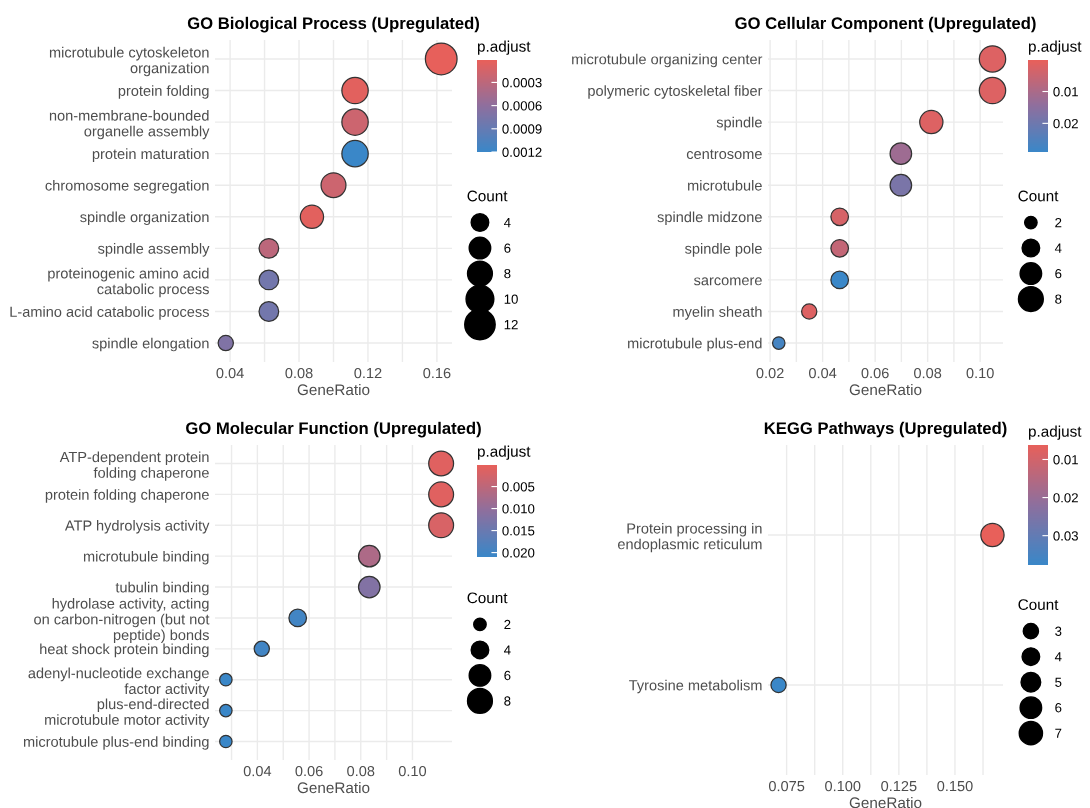  Describe the element at coordinates (146, 557) in the screenshot. I see `y-tick-label: microtubule binding` at that location.